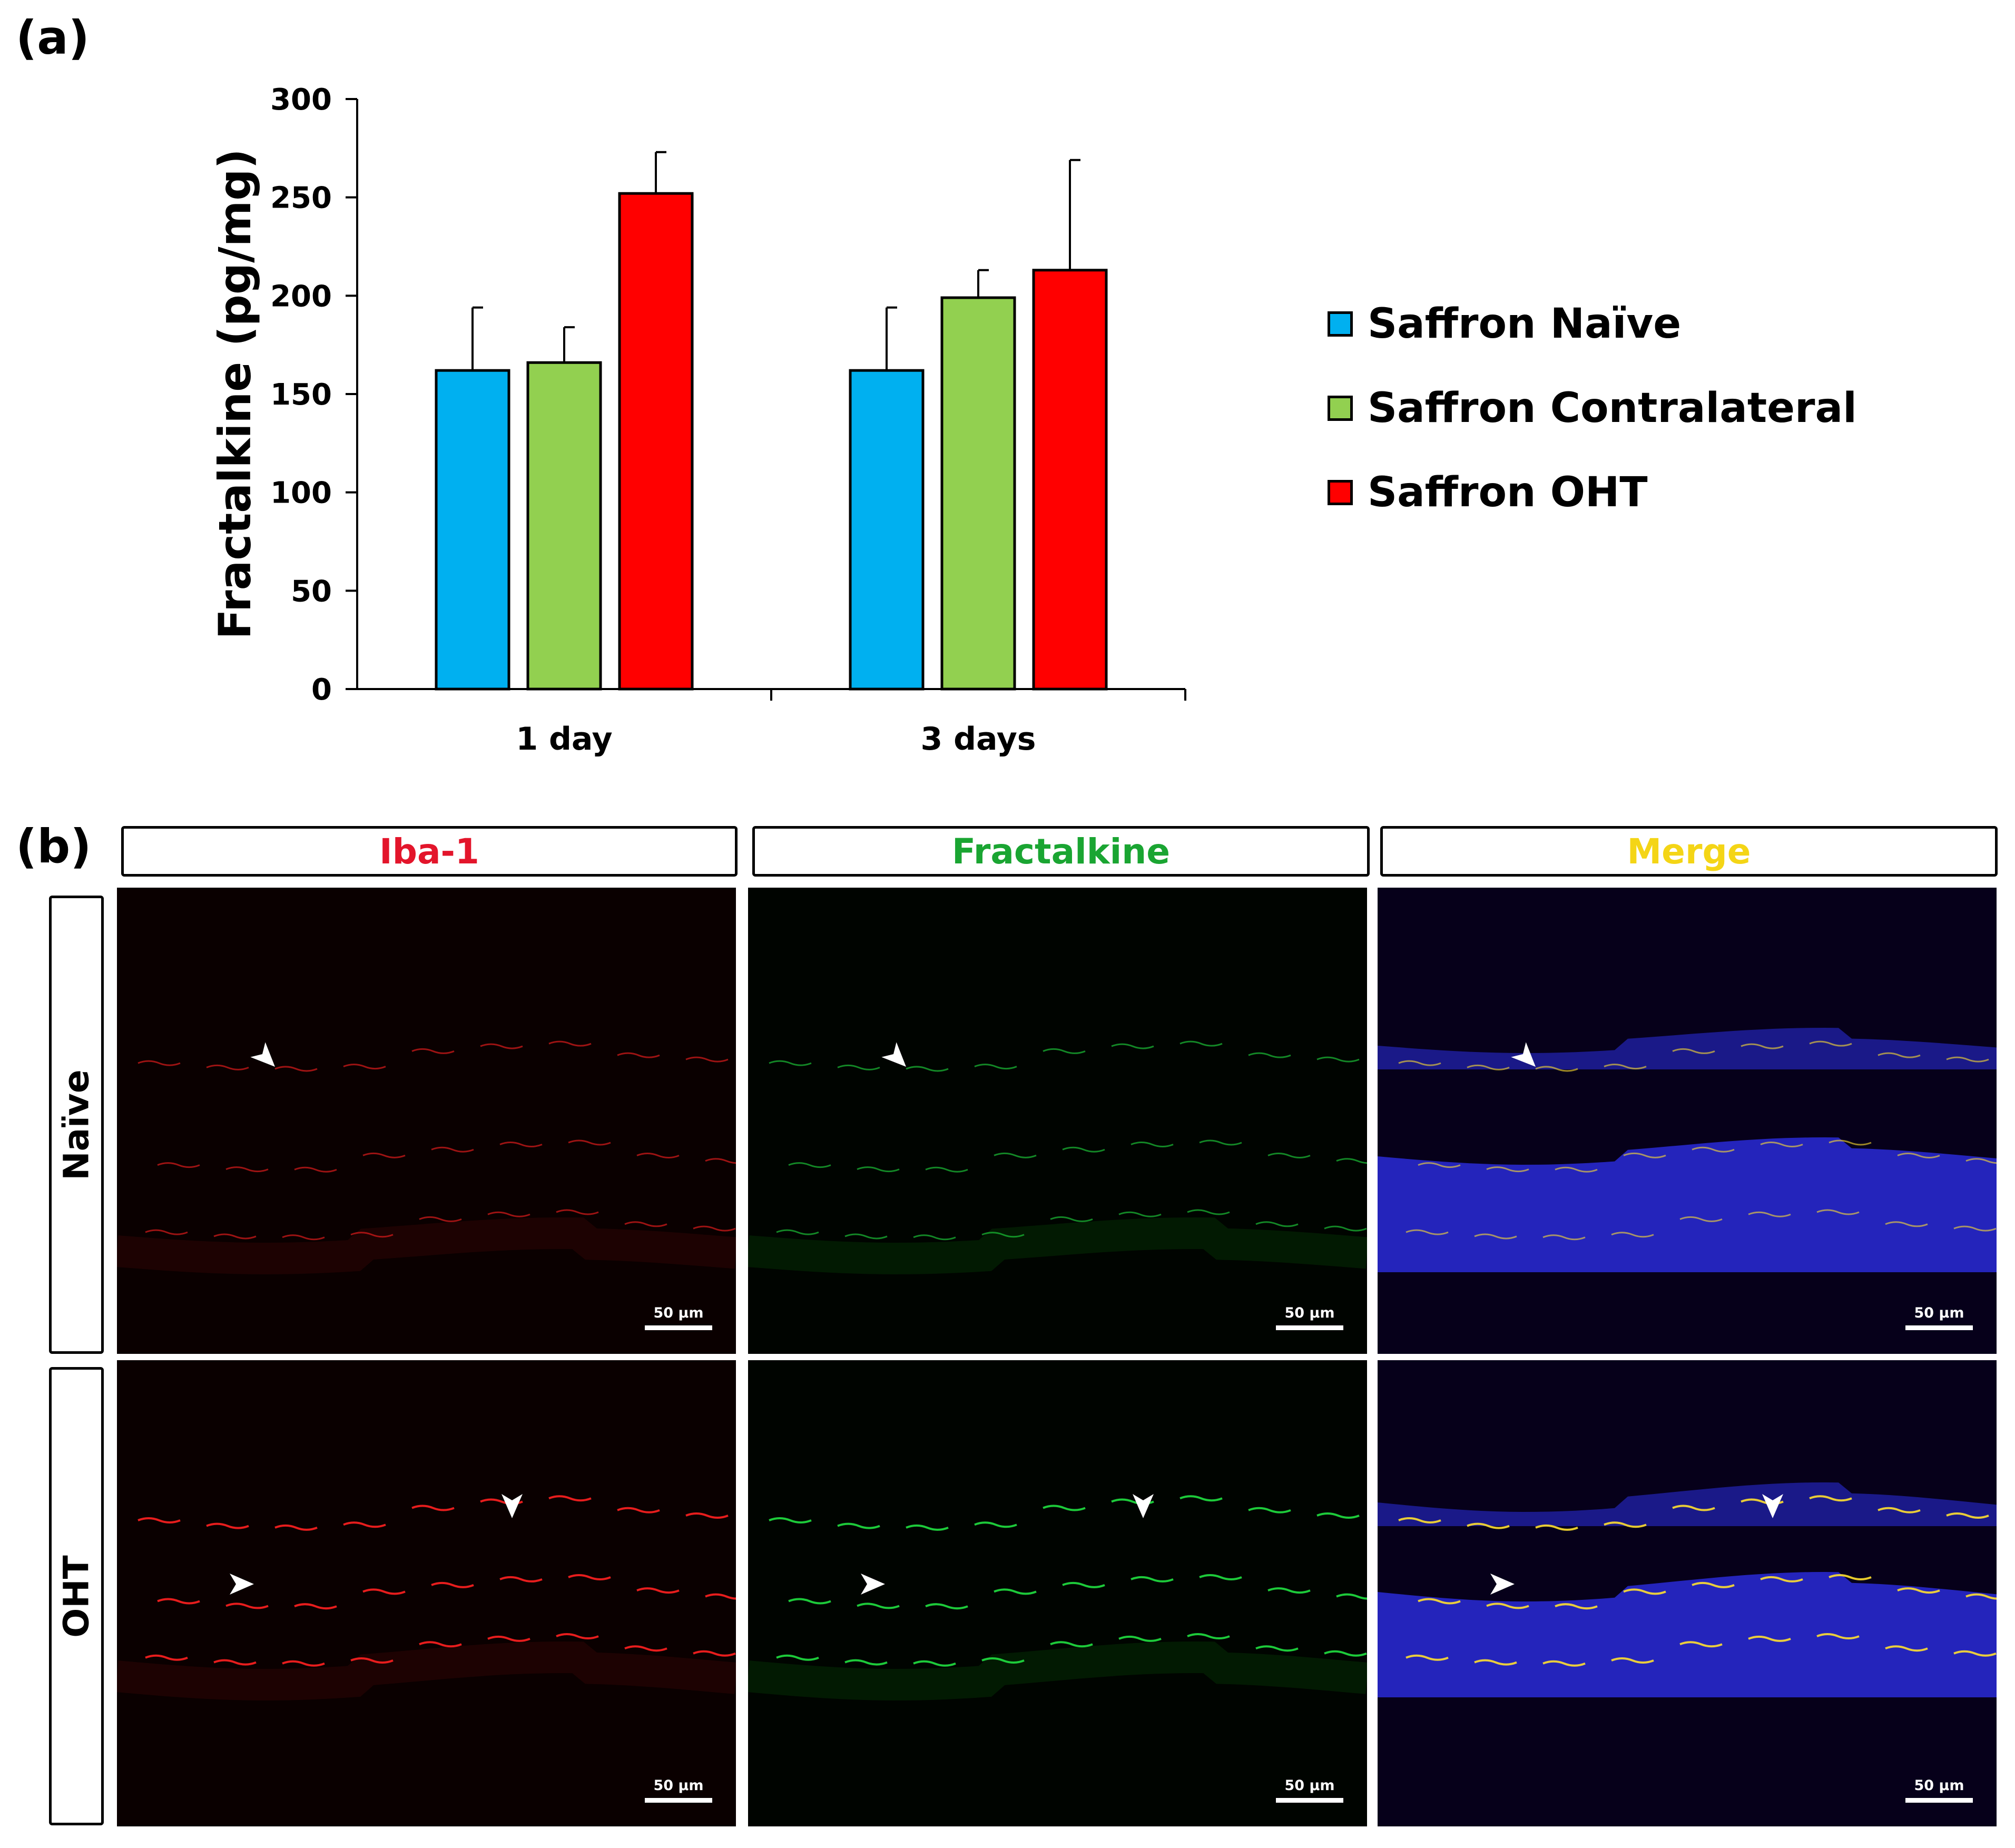 This screenshot has height=1848, width=2015. What do you see at coordinates (430, 851) in the screenshot?
I see `column-header-iba1: Iba-1` at bounding box center [430, 851].